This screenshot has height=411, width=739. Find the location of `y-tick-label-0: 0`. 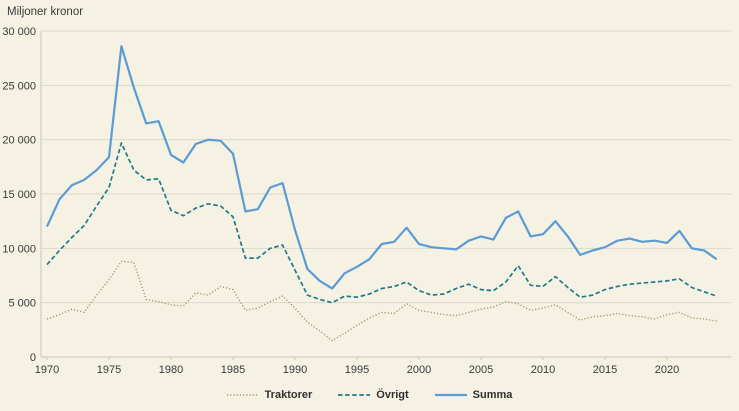

y-tick-label-0: 0 is located at coordinates (33, 358).